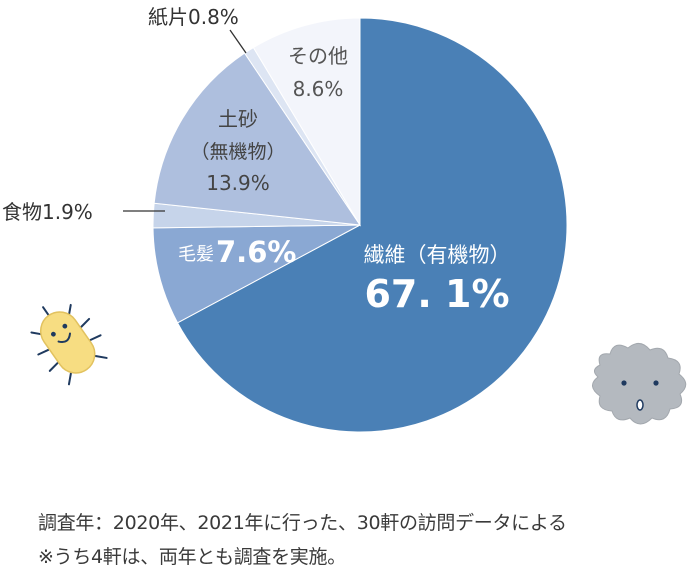 The image size is (697, 579). What do you see at coordinates (302, 523) in the screenshot?
I see `survey-note: 調査年：2020年、2021年に行った、30軒の訪問データによる` at bounding box center [302, 523].